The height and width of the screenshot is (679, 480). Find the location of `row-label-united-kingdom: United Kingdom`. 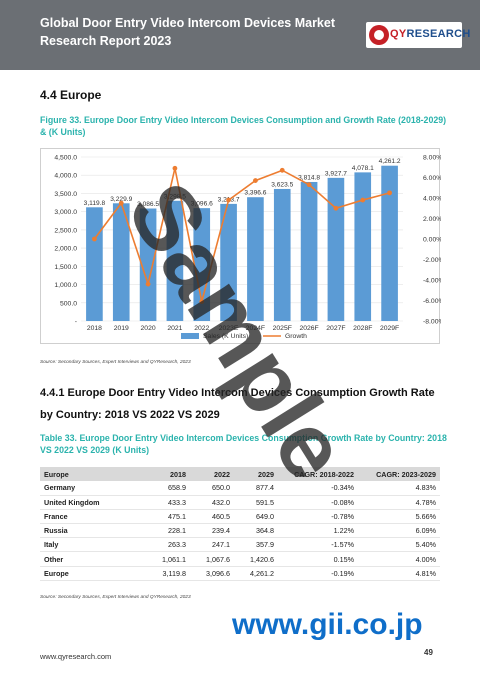

row-label-united-kingdom: United Kingdom is located at coordinates (90, 502).